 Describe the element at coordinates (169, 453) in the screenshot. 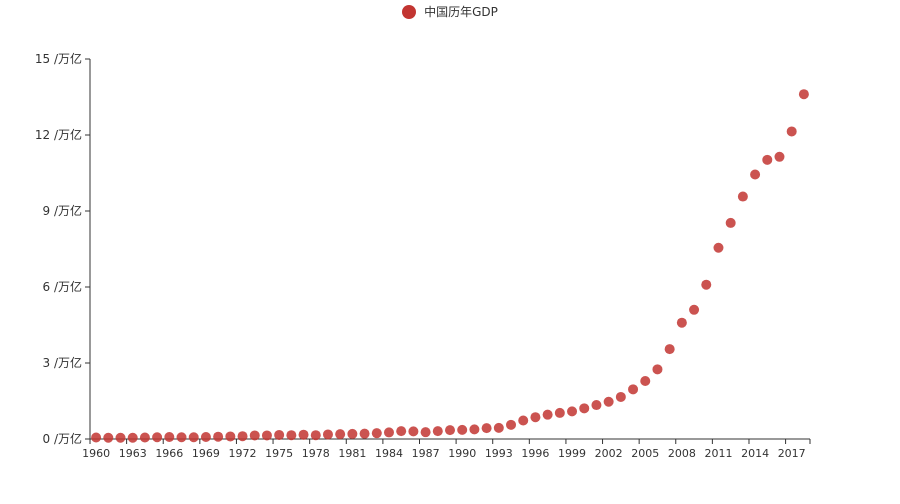

I see `x-tick-label: 1966` at that location.